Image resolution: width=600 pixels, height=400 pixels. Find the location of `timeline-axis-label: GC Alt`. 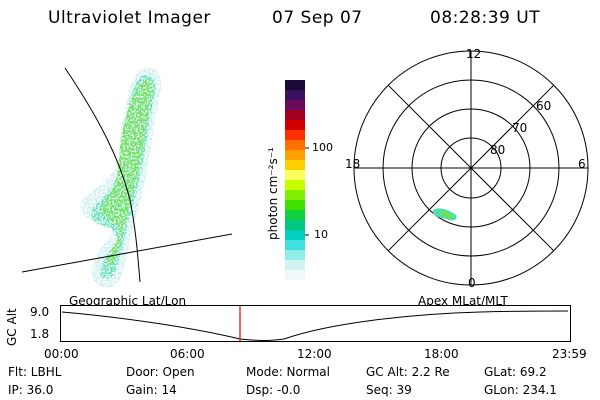

timeline-axis-label: GC Alt is located at coordinates (12, 327).